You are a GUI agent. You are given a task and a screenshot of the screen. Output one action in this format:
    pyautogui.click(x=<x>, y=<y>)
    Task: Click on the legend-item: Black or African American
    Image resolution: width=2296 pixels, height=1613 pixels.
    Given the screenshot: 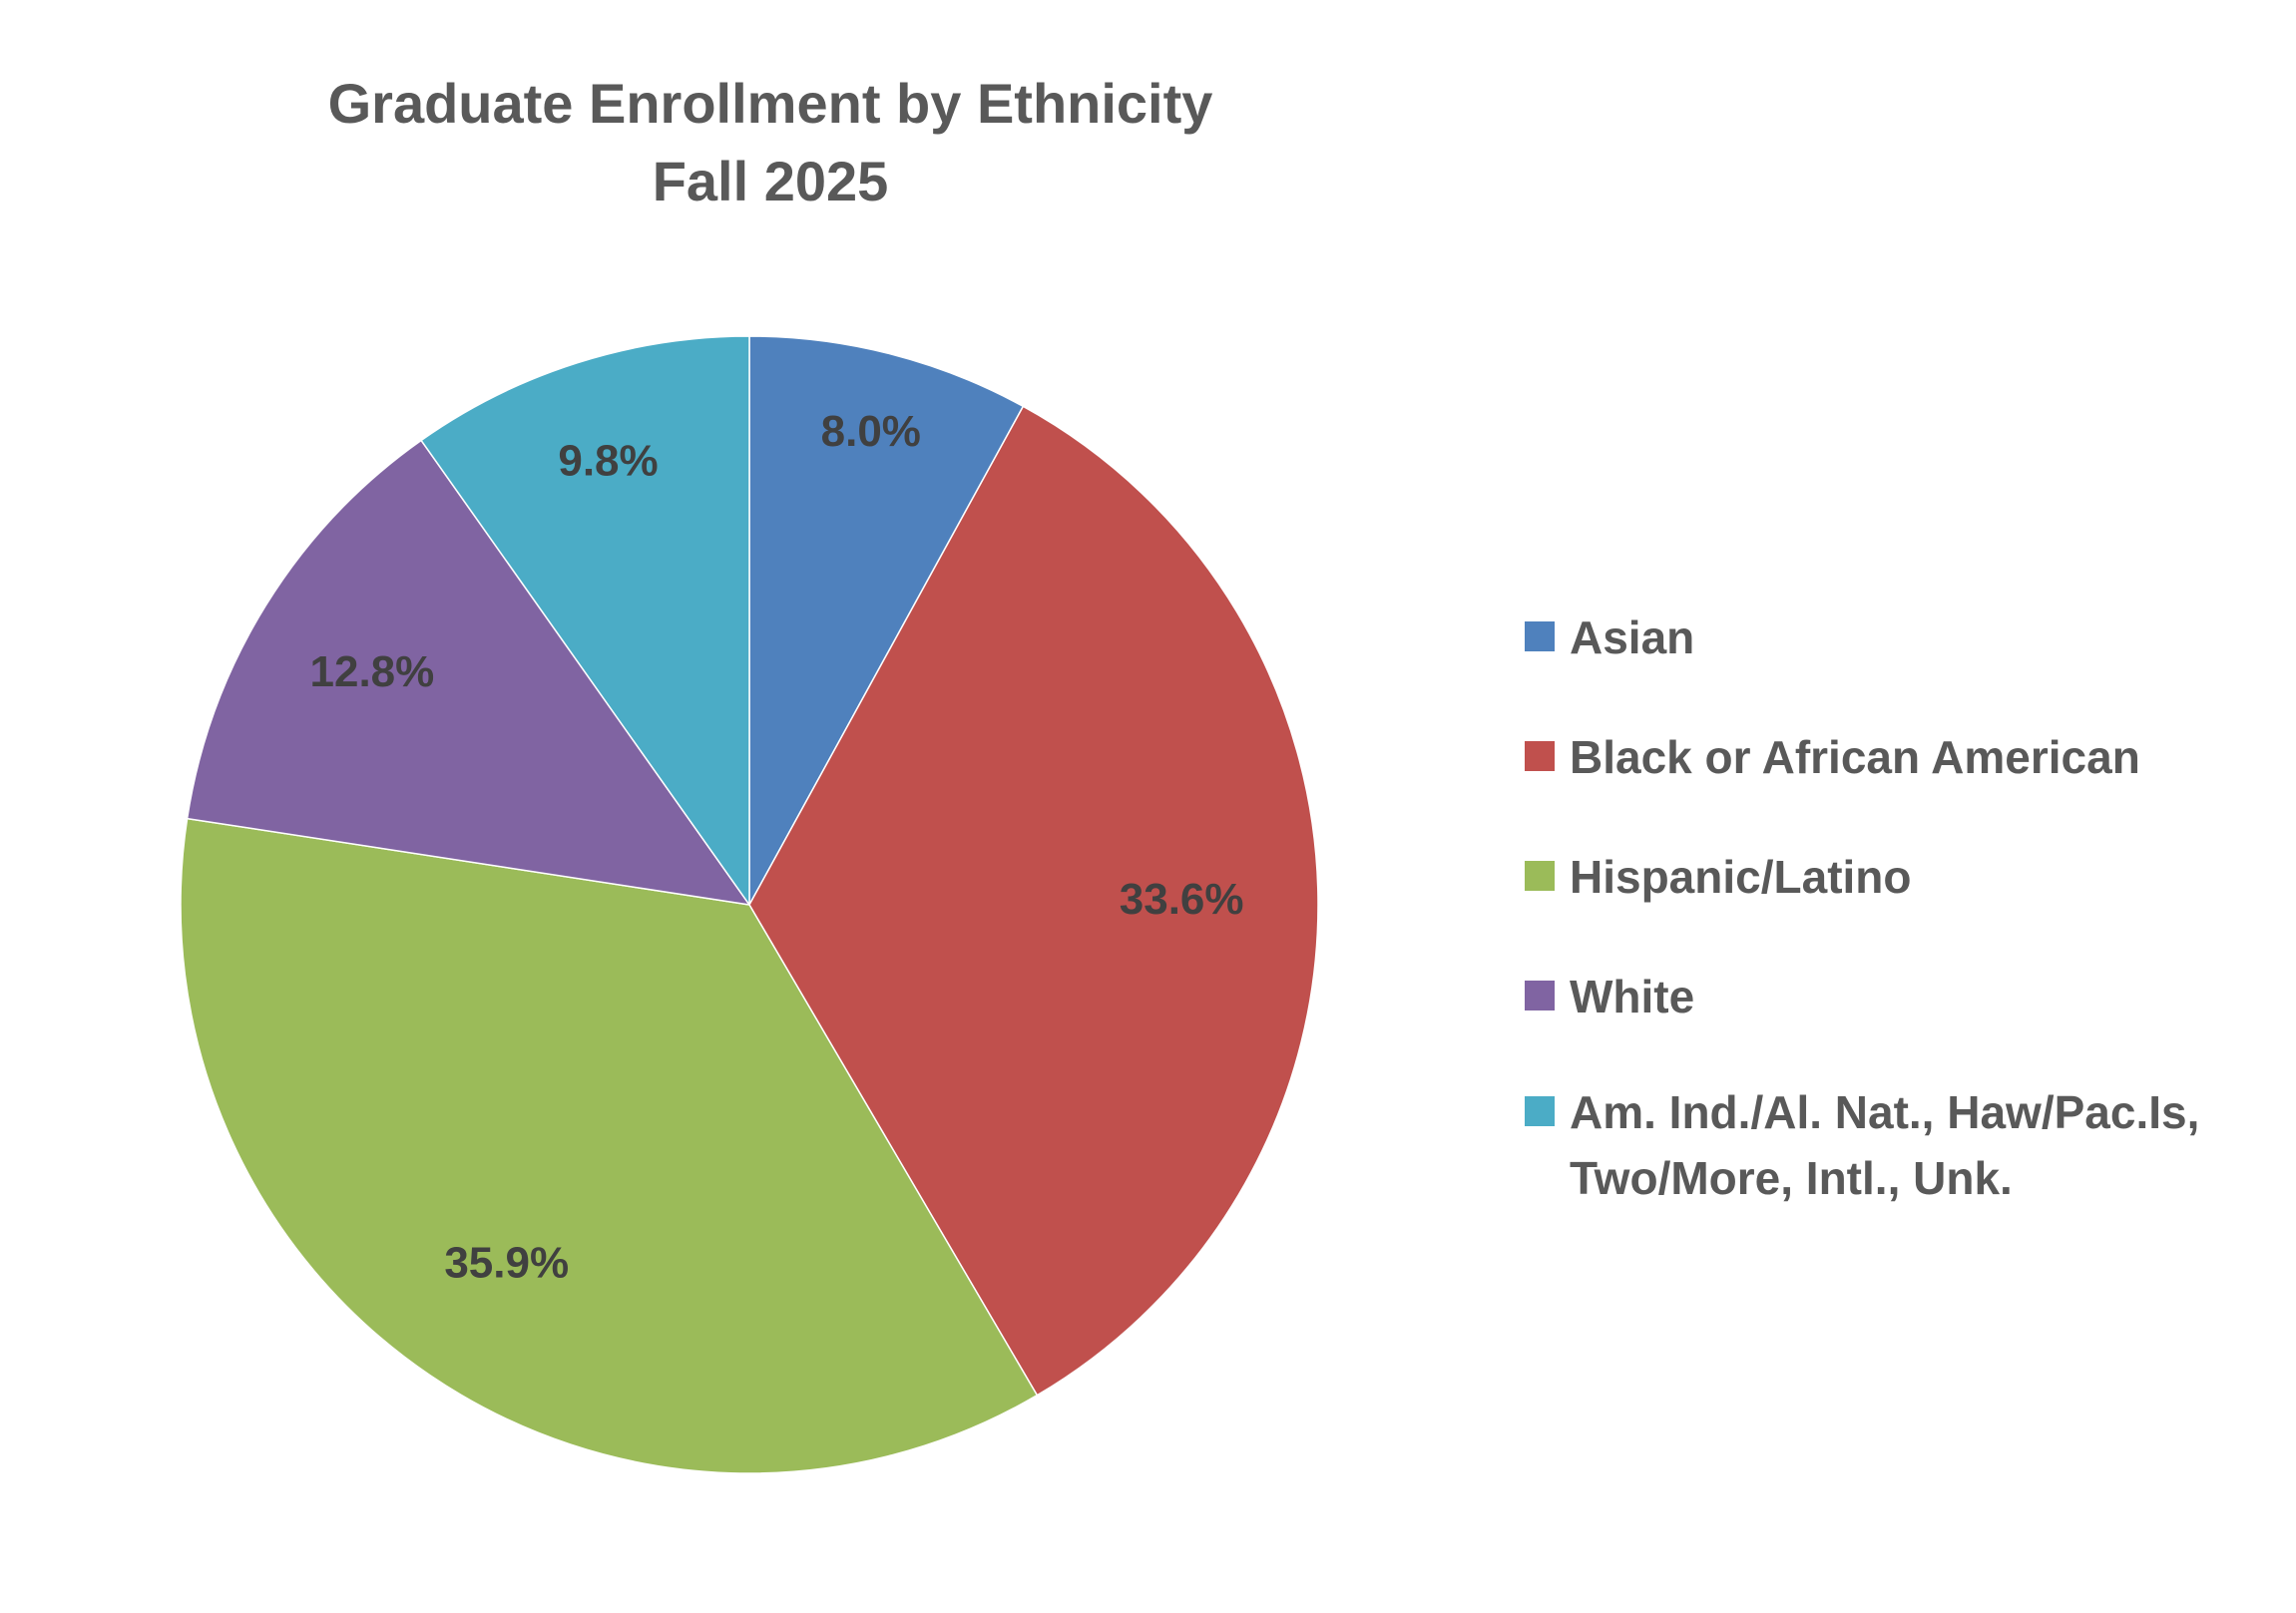 What is the action you would take?
    pyautogui.click(x=1832, y=757)
    